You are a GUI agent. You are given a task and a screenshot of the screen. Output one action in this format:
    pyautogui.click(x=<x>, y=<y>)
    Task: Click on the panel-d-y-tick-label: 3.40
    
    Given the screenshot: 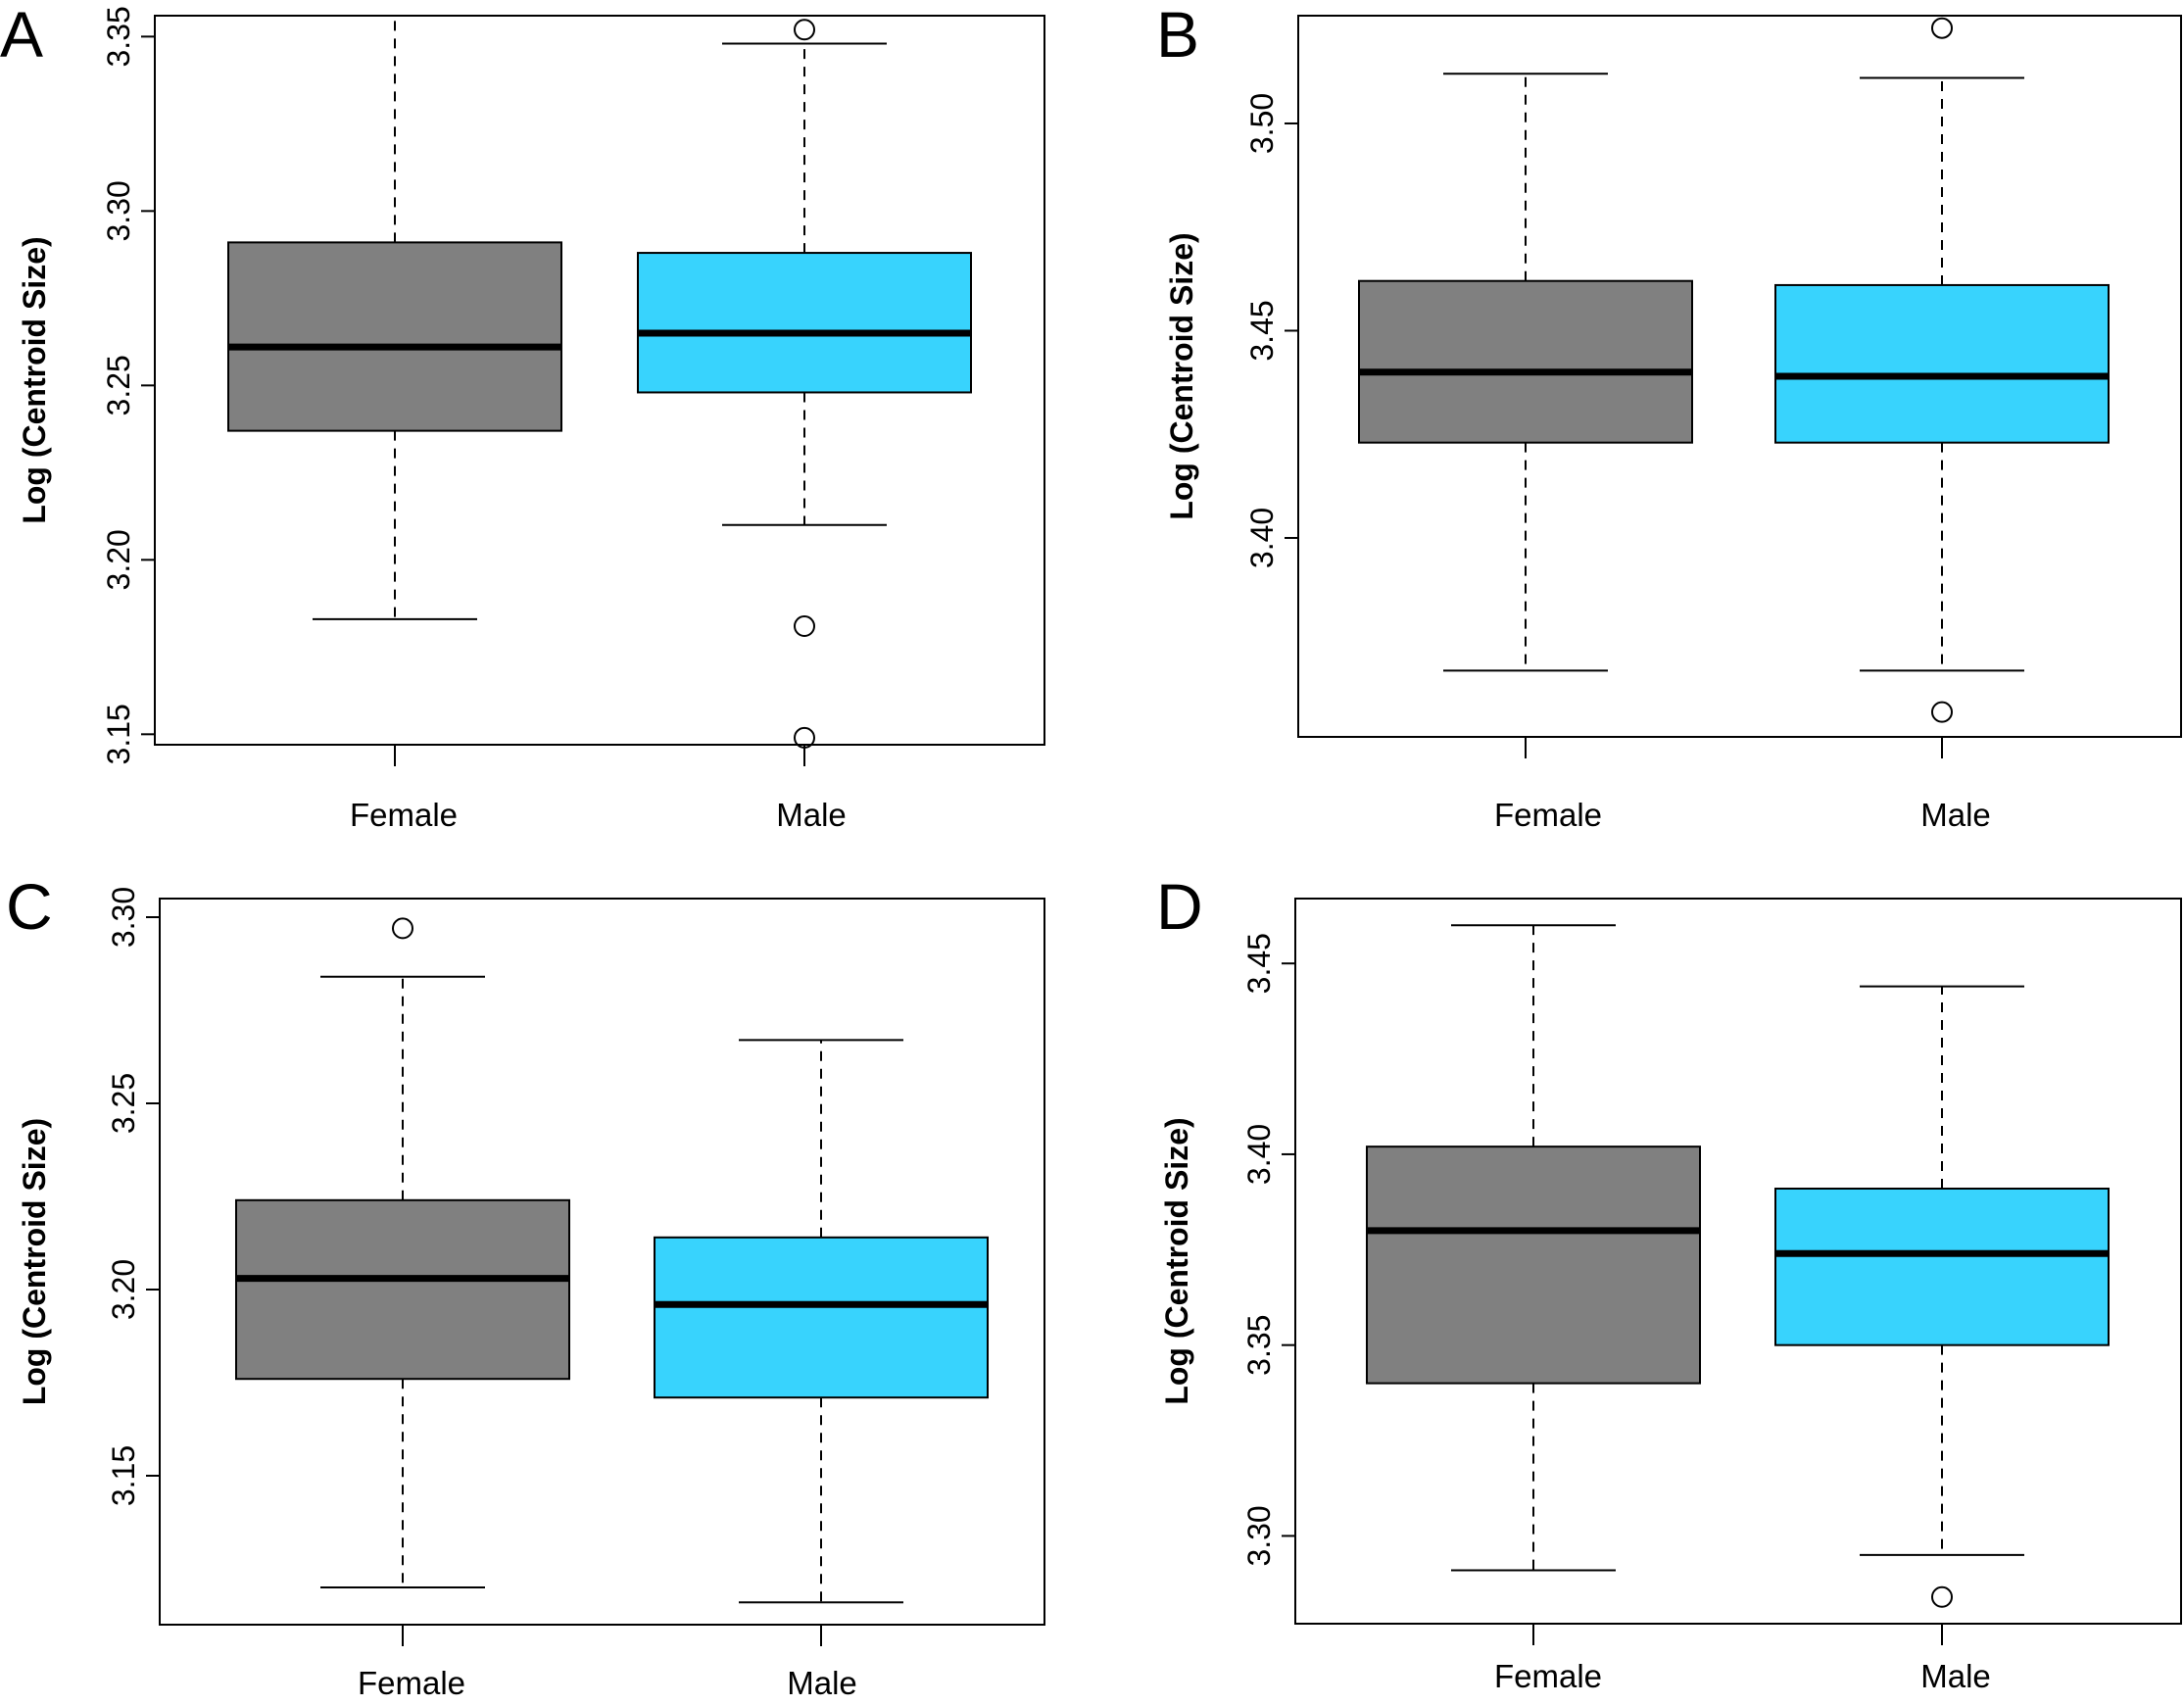 What is the action you would take?
    pyautogui.click(x=1259, y=1154)
    